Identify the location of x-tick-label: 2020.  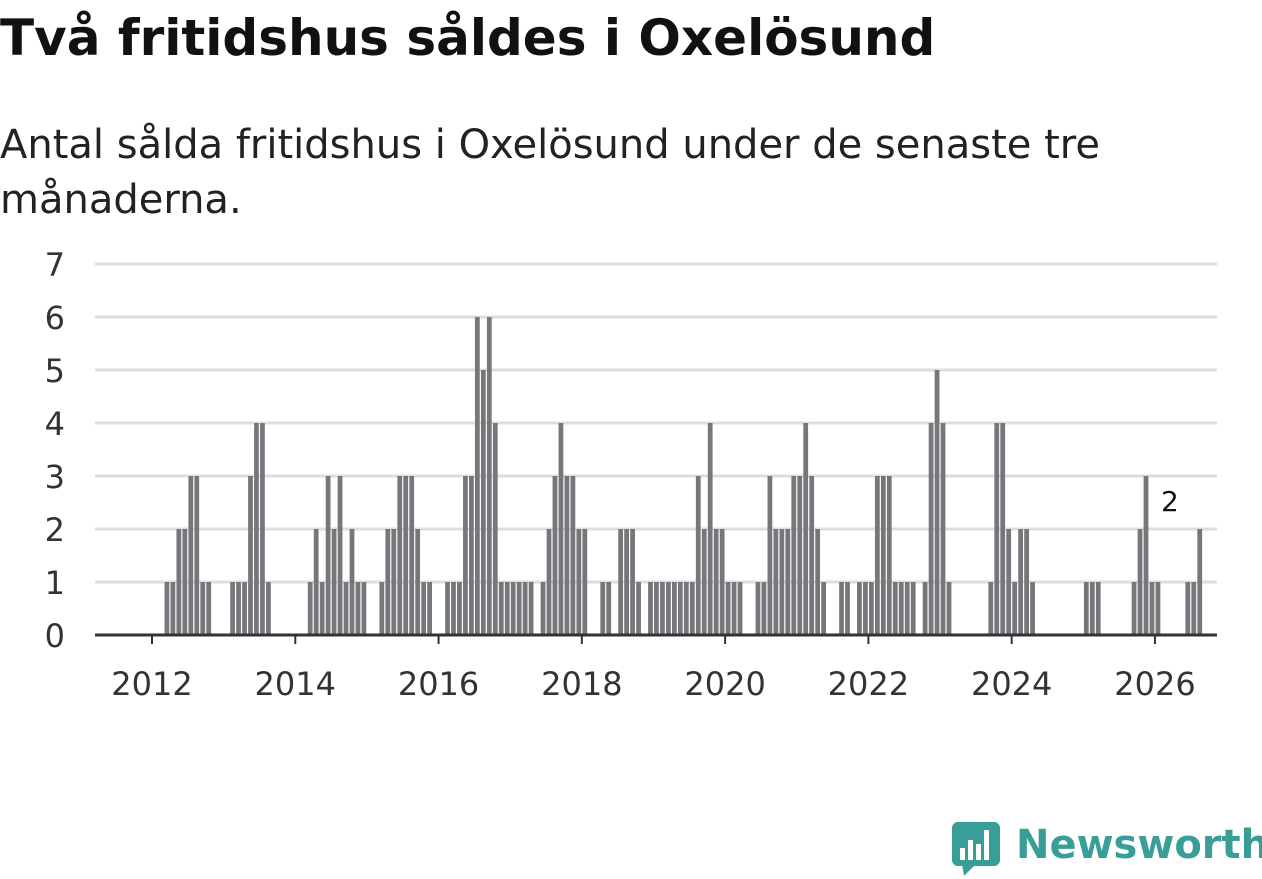
(724, 684).